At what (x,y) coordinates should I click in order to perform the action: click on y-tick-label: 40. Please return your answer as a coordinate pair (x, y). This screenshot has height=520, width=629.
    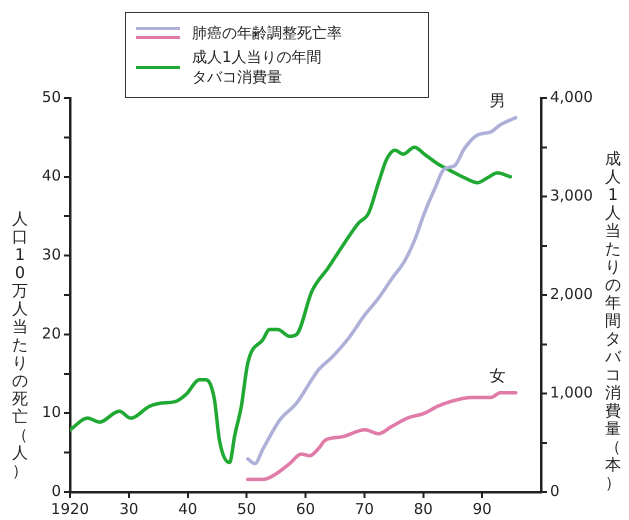
    Looking at the image, I should click on (51, 175).